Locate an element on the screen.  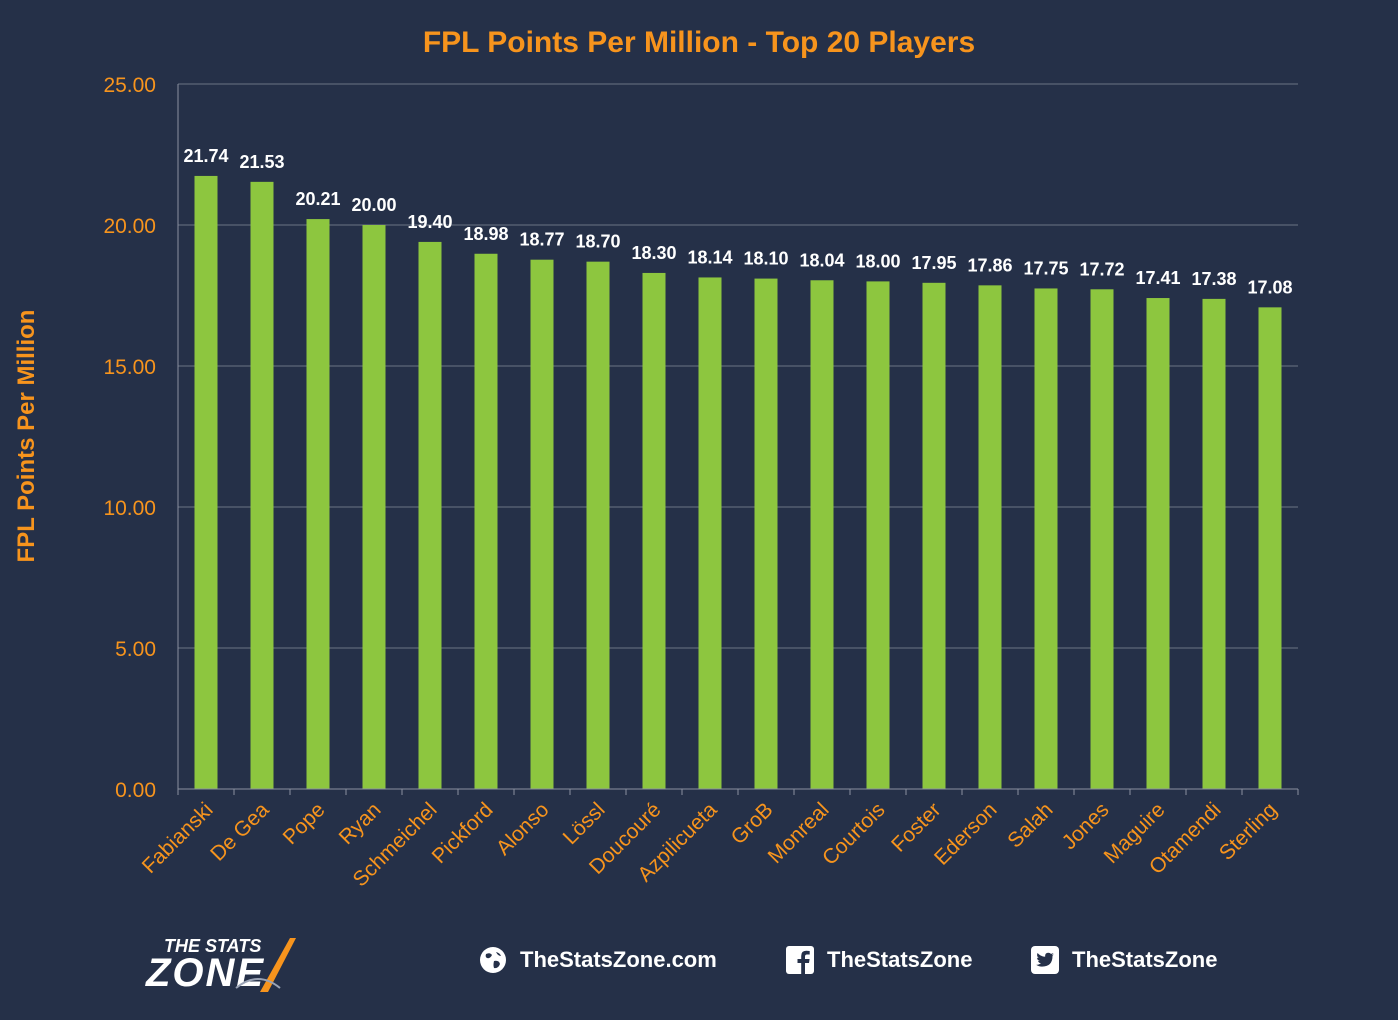
data-label: 17.38 is located at coordinates (1213, 279).